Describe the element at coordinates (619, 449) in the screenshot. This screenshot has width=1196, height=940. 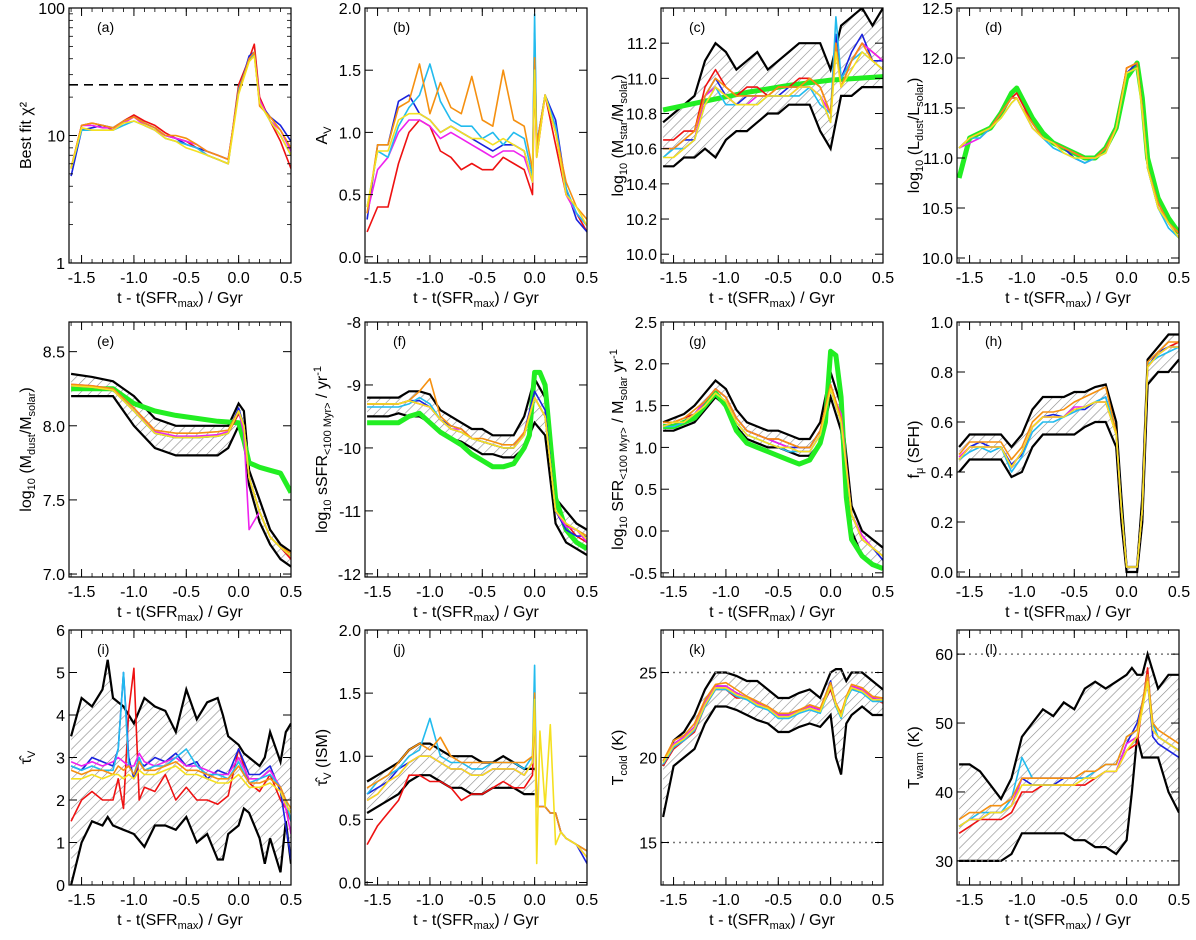
I see `y-axis-label: log10 SFR<100 Myr> / Msolar yr-1` at that location.